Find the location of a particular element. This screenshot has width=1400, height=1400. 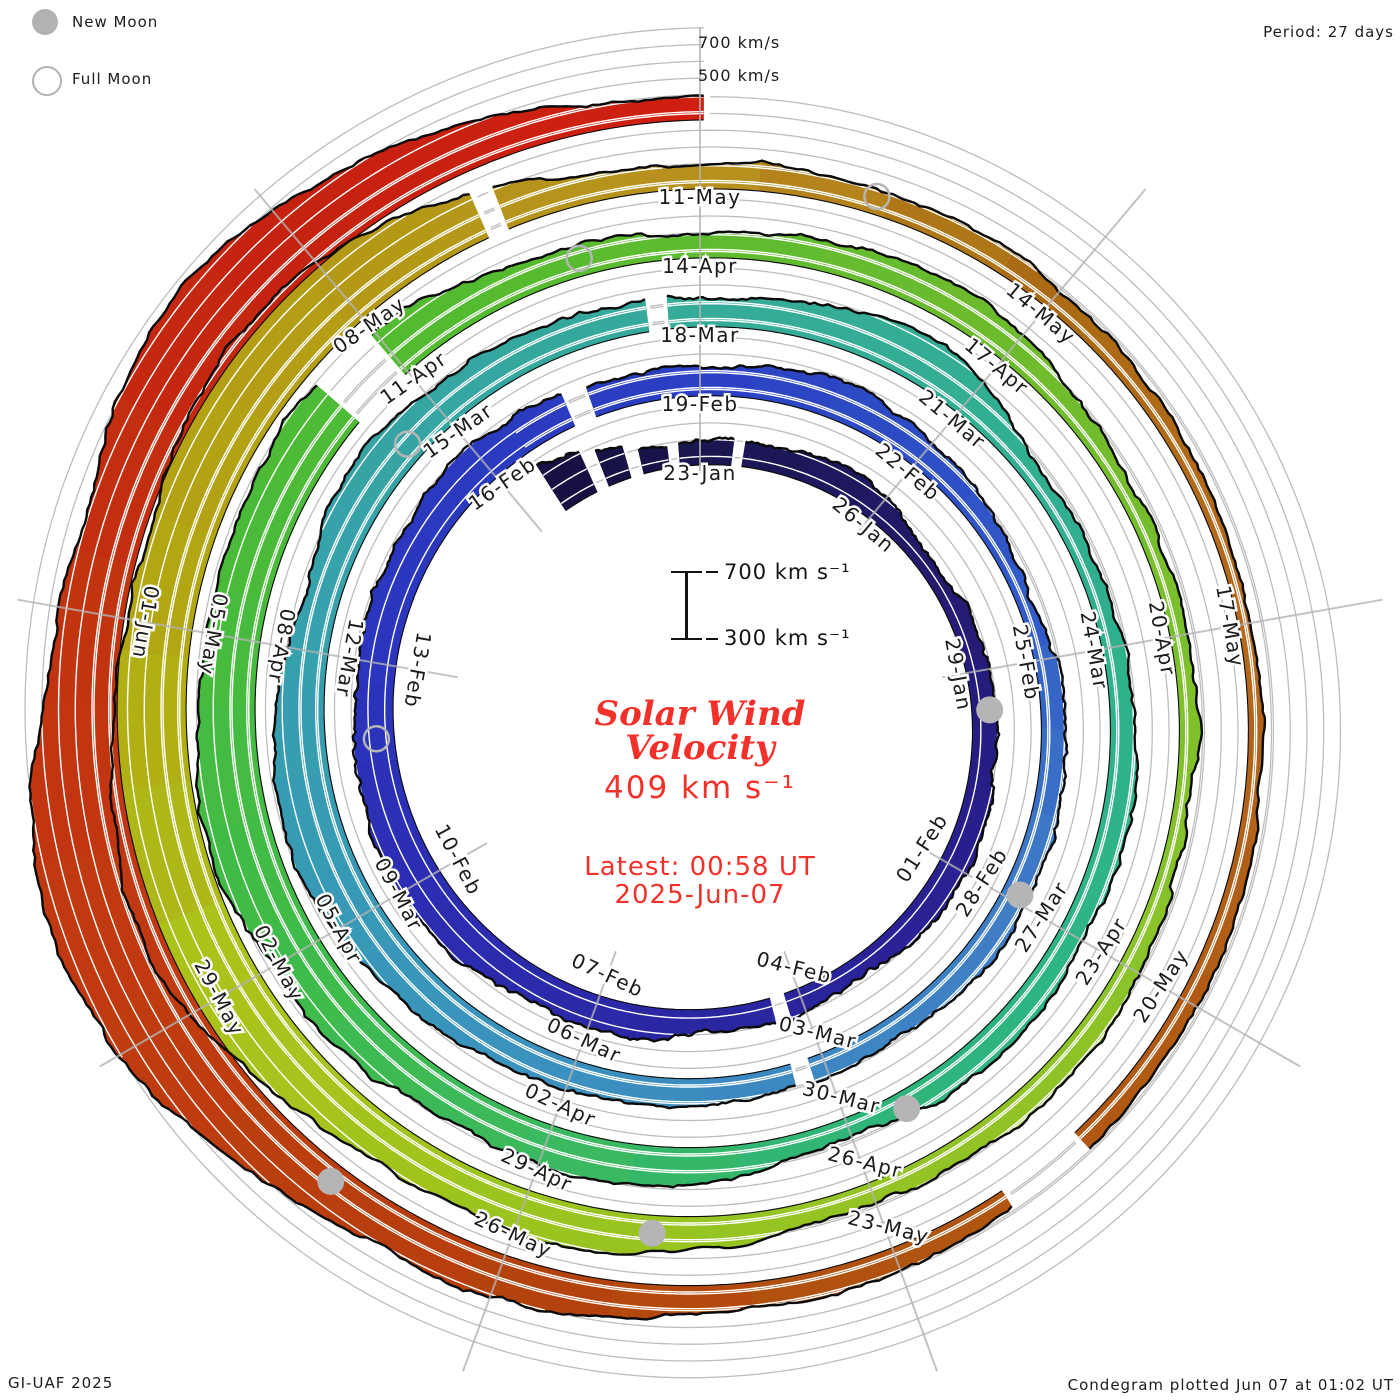

date-label: 18-Mar is located at coordinates (699, 335).